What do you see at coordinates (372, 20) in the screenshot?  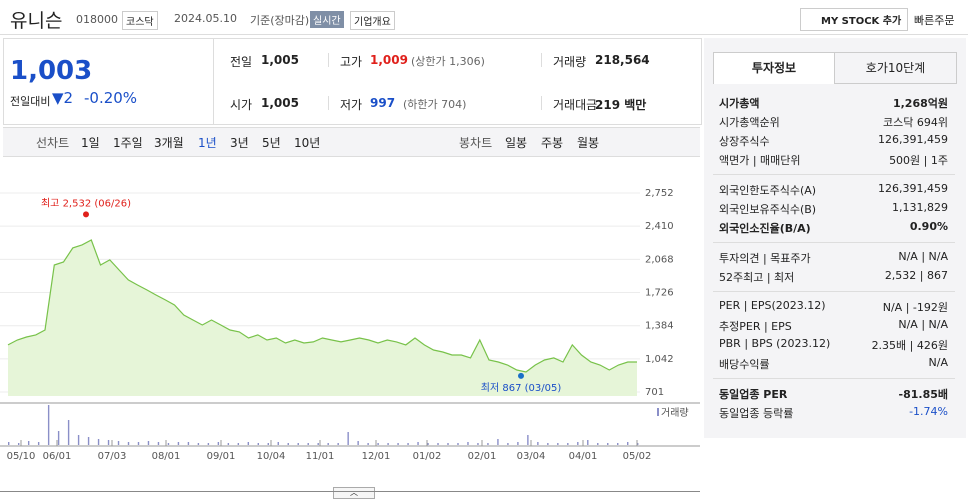 I see `overview-button: 기업개요` at bounding box center [372, 20].